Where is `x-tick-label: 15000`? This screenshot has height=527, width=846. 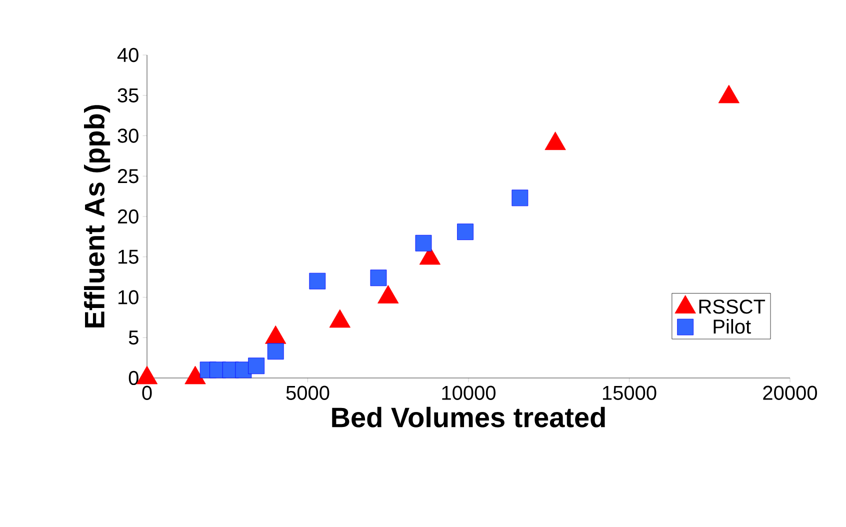 x-tick-label: 15000 is located at coordinates (629, 393).